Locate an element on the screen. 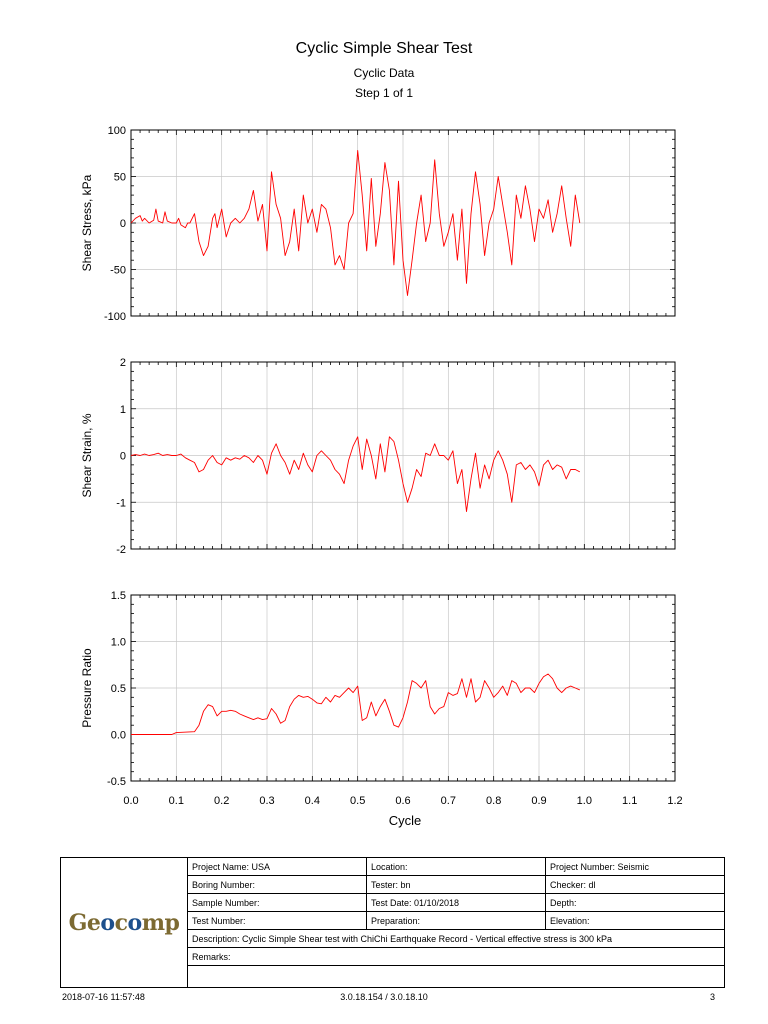 The image size is (768, 1024). depth: Depth: is located at coordinates (635, 902).